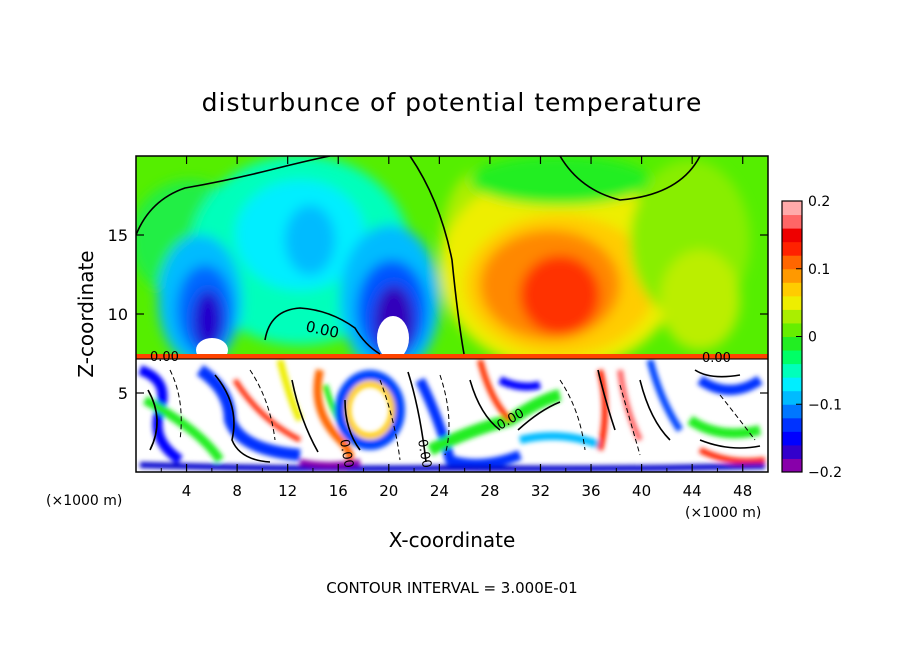 This screenshot has height=654, width=904. What do you see at coordinates (590, 491) in the screenshot?
I see `x-tick-label: 36` at bounding box center [590, 491].